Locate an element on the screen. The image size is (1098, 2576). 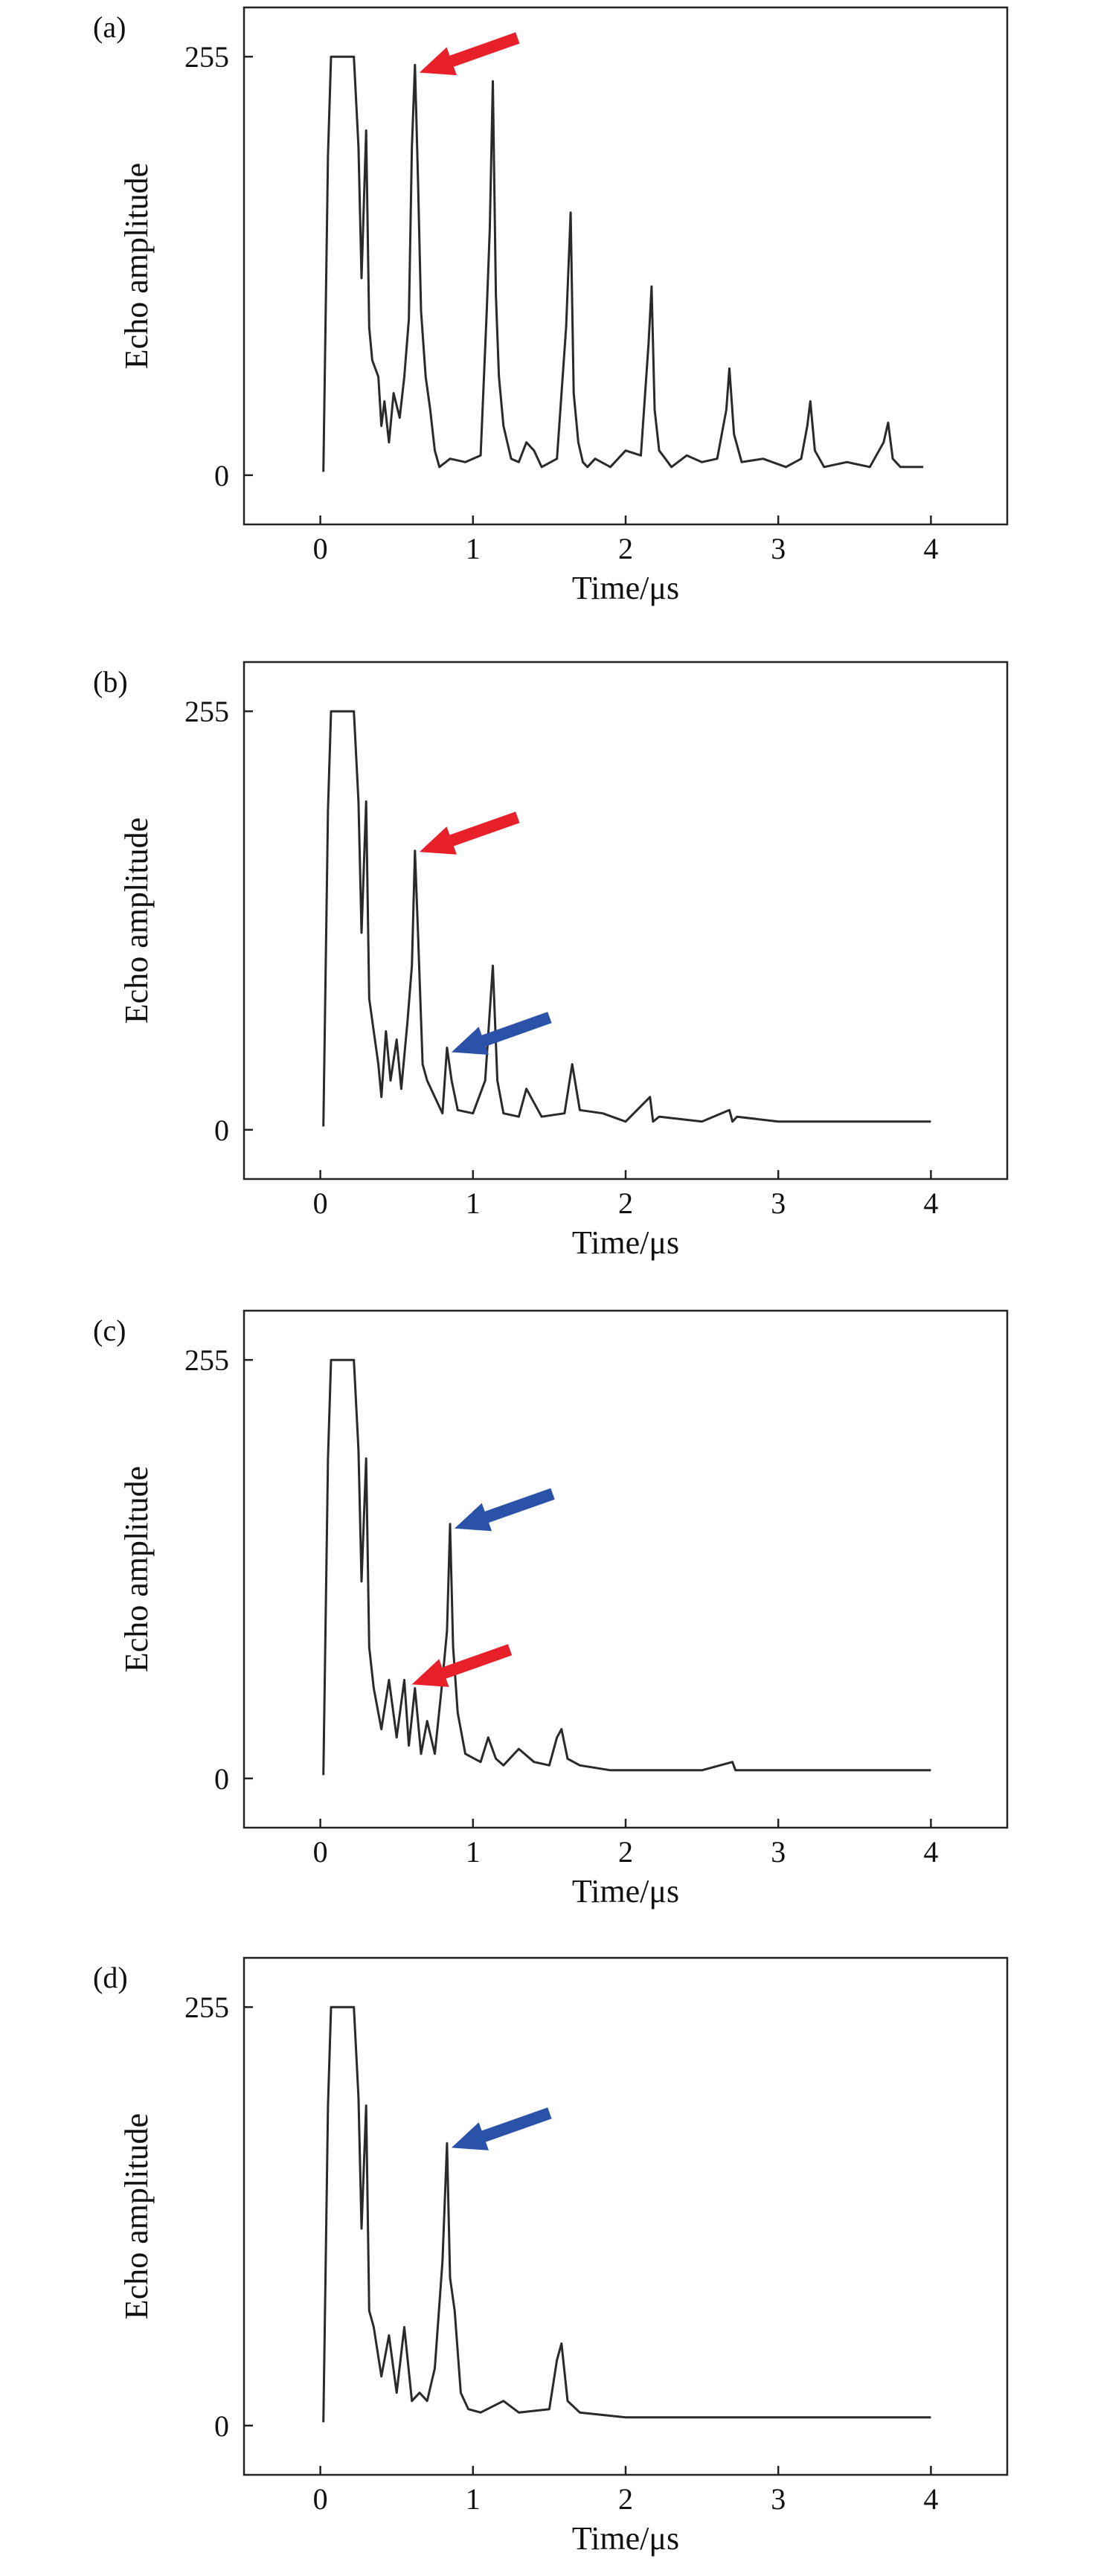
panel-label: (a) is located at coordinates (109, 27).